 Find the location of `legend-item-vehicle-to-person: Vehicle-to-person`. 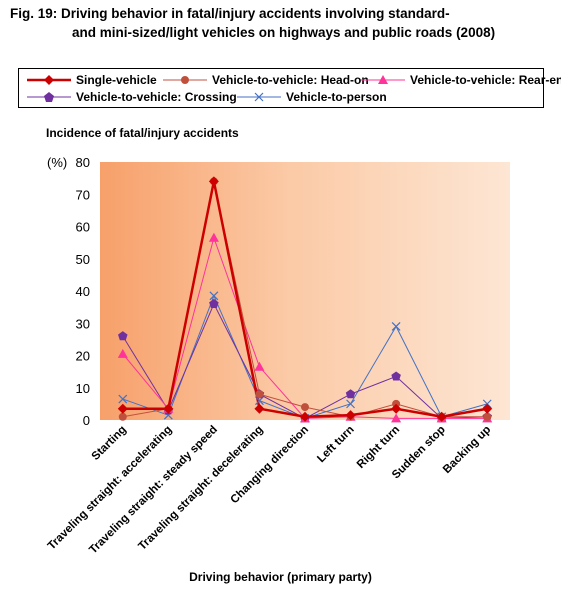

legend-item-vehicle-to-person: Vehicle-to-person is located at coordinates (312, 97).